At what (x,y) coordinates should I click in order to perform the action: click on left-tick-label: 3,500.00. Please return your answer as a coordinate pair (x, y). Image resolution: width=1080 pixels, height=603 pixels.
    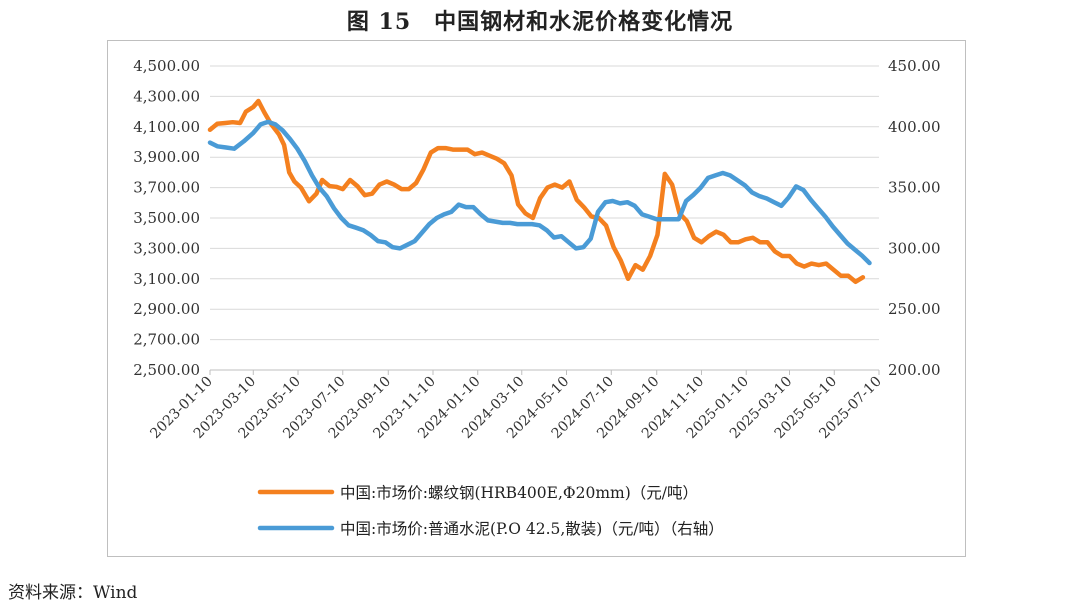
    Looking at the image, I should click on (166, 218).